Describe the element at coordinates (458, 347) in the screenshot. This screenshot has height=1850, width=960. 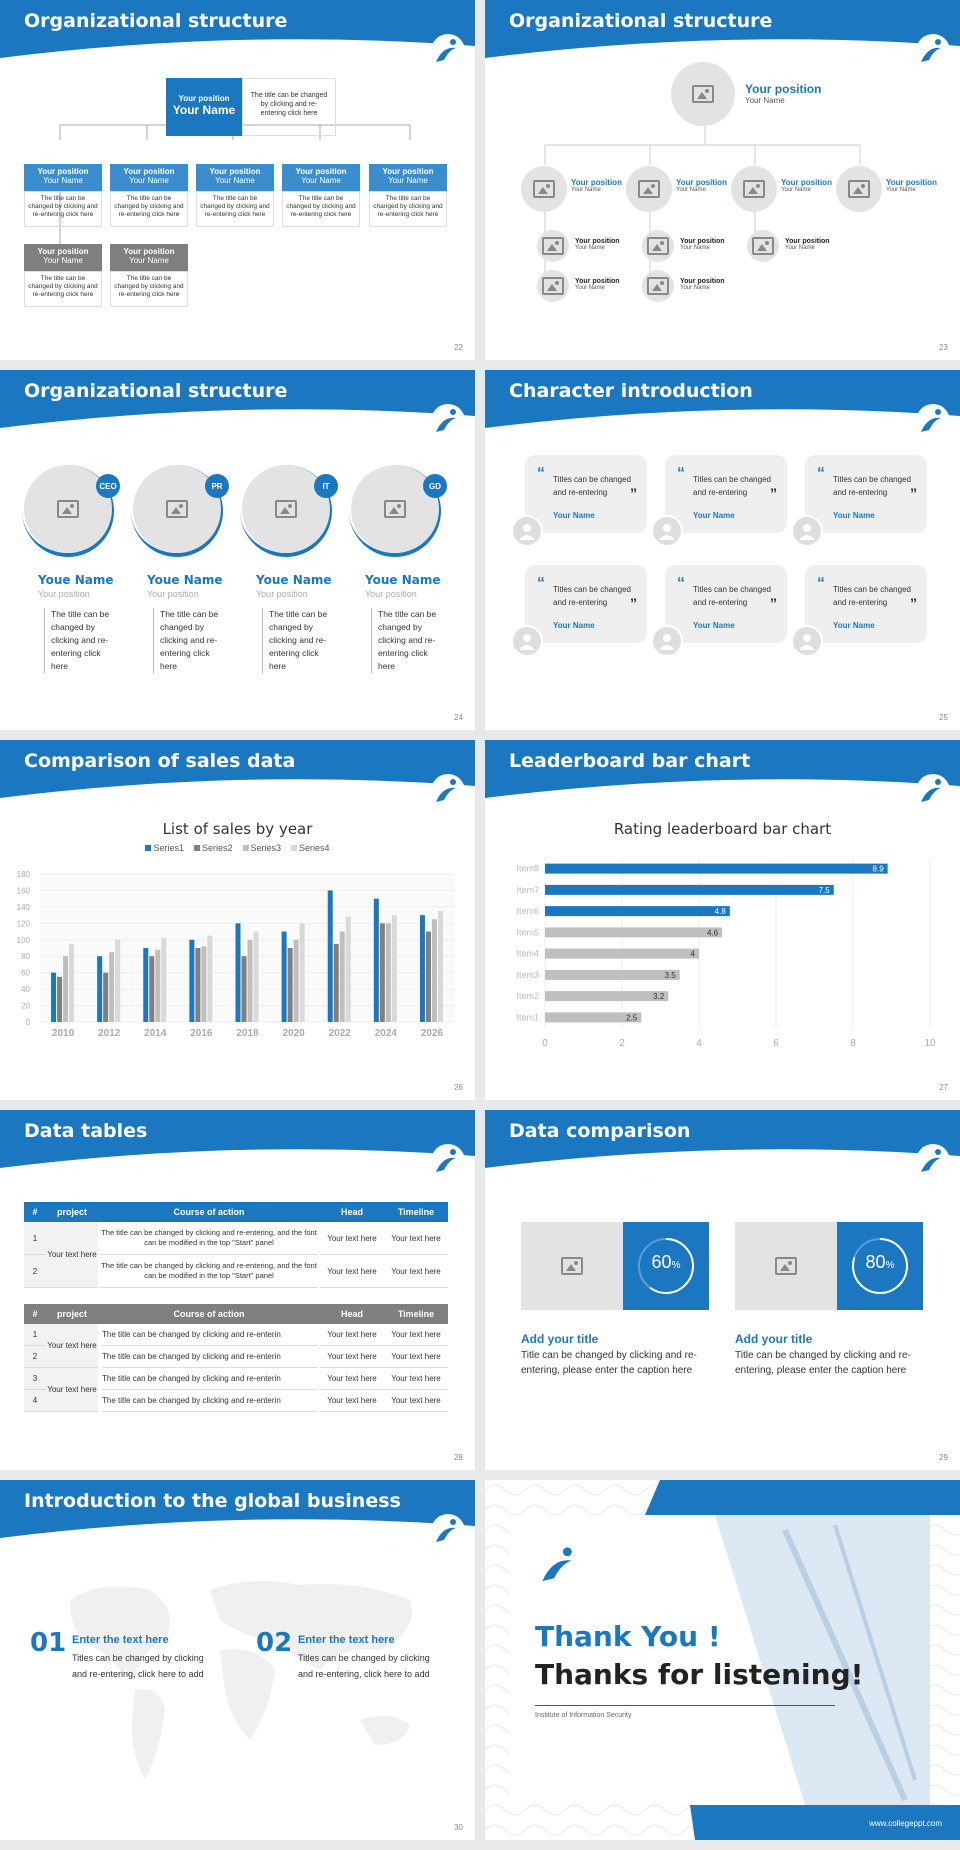
I see `page-number: 22` at that location.